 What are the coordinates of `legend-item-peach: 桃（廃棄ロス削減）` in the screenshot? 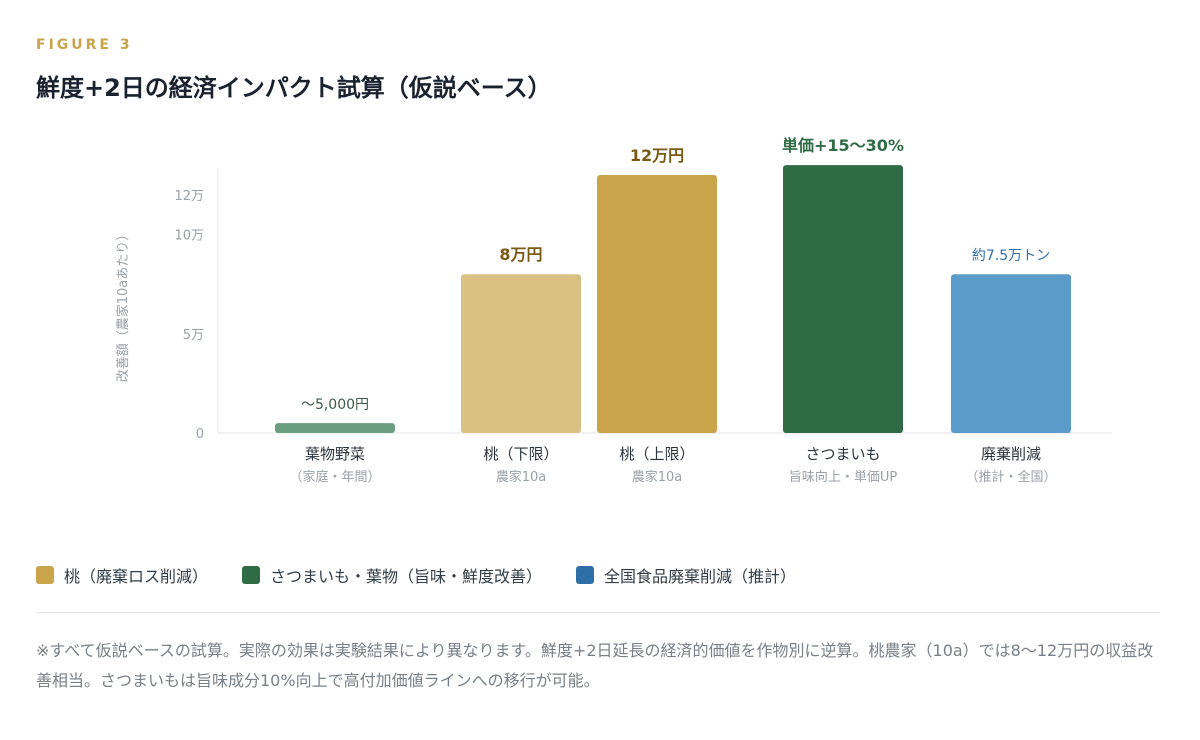 It's located at (122, 575).